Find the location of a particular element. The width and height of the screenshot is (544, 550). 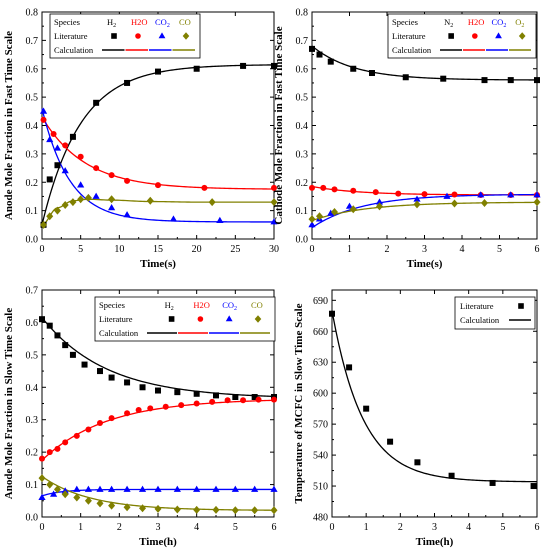

legend-header-species: Species is located at coordinates (67, 22).